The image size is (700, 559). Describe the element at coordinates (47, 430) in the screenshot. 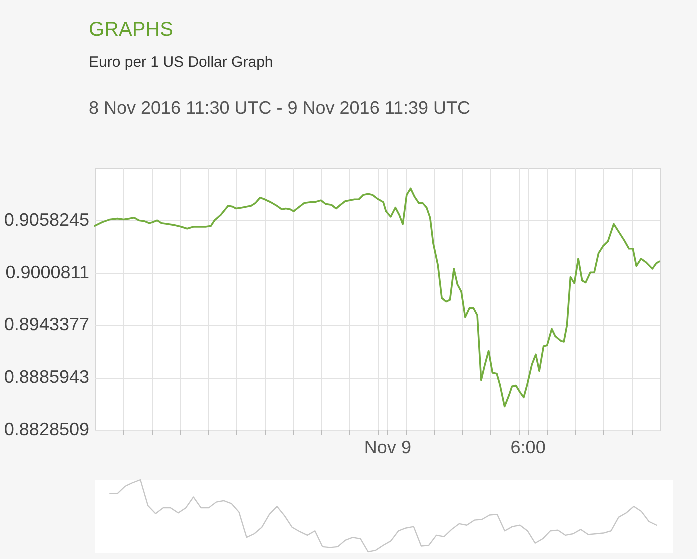

I see `y-tick-label: 0.8828509` at that location.